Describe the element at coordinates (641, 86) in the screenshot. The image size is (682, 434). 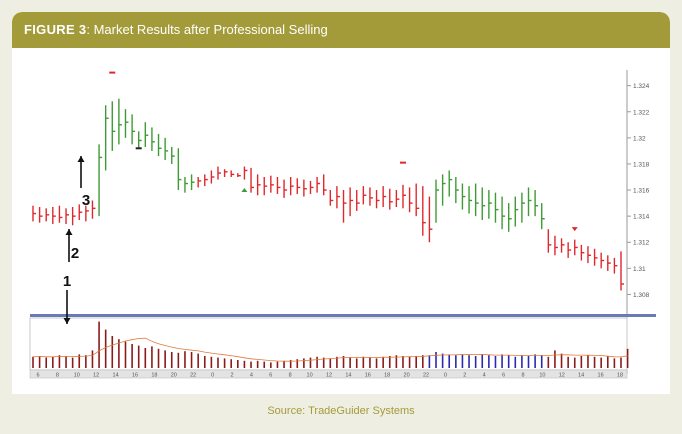
I see `y-tick-label: 1.324` at that location.